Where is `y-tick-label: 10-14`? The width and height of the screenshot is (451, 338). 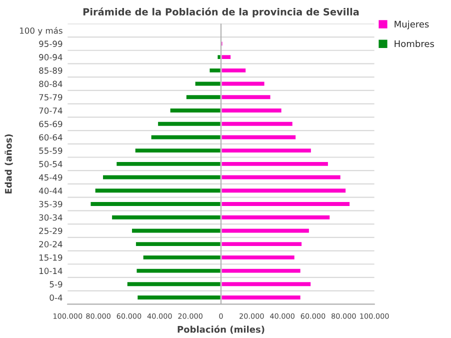
y-tick-label: 10-14 is located at coordinates (50, 271).